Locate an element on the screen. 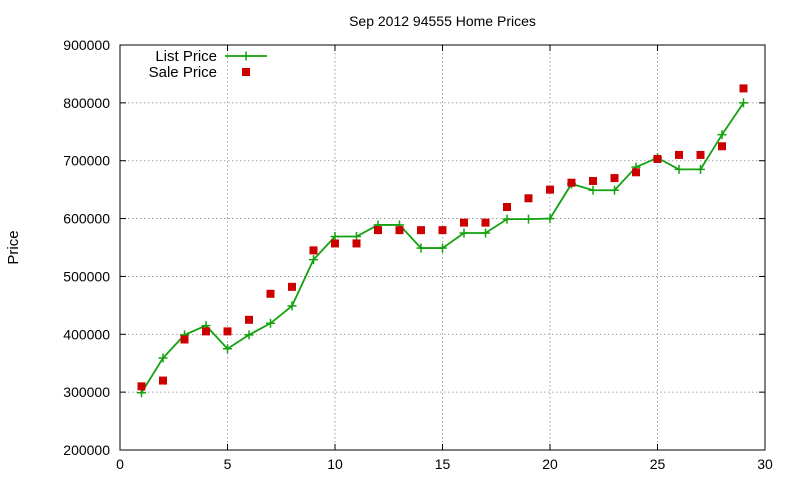 The image size is (800, 480). y-axis-label: Price is located at coordinates (13, 247).